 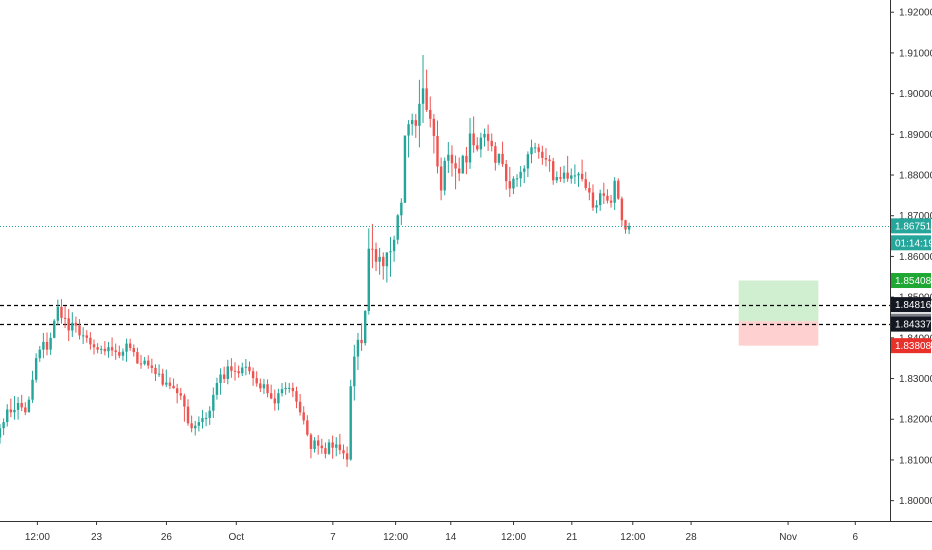 I want to click on long-position-tool, so click(x=778, y=313).